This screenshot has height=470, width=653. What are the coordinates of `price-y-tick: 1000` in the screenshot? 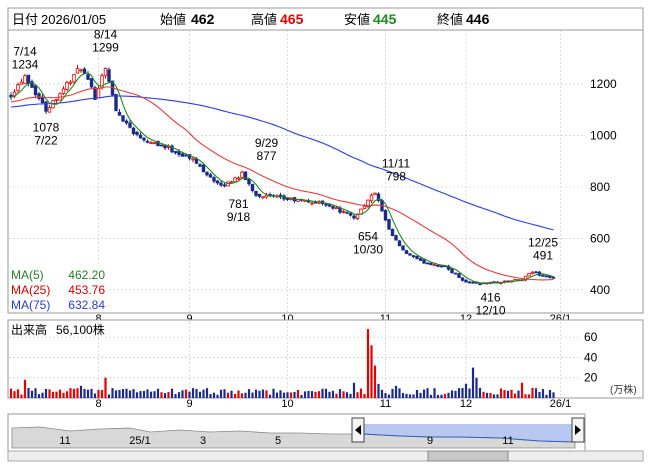 It's located at (603, 135).